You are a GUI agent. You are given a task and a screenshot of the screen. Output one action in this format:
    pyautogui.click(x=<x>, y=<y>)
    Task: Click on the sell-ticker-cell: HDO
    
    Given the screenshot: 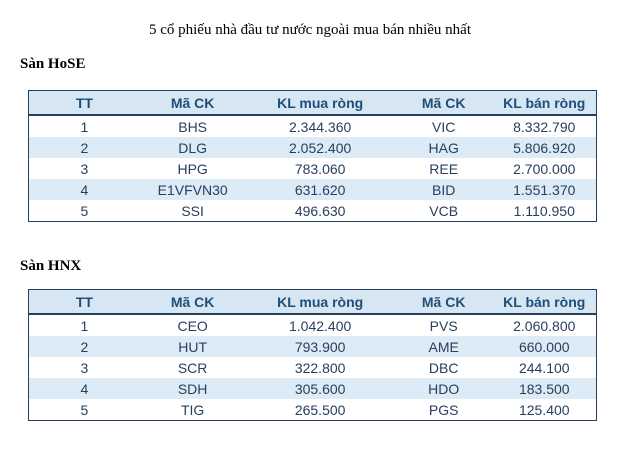 What is the action you would take?
    pyautogui.click(x=444, y=388)
    